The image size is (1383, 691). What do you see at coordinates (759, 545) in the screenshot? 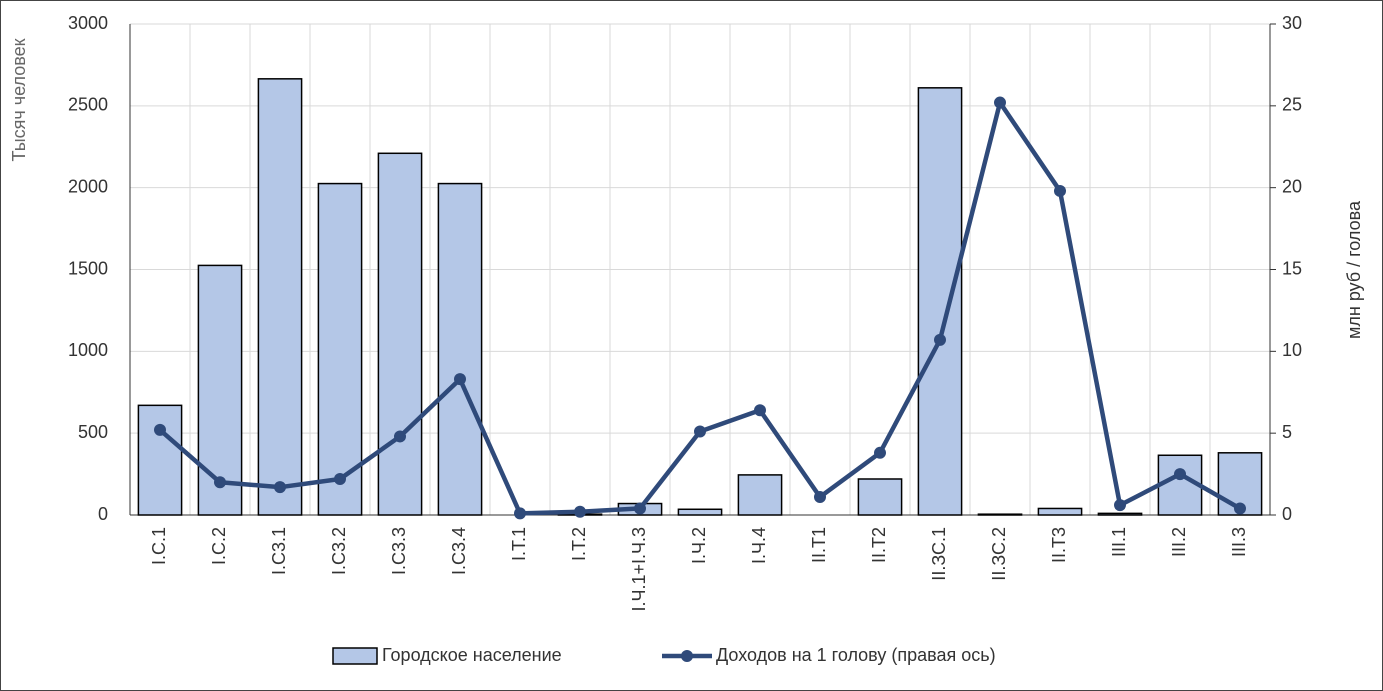
I see `x-tick-label: I.Ч.4` at bounding box center [759, 545].